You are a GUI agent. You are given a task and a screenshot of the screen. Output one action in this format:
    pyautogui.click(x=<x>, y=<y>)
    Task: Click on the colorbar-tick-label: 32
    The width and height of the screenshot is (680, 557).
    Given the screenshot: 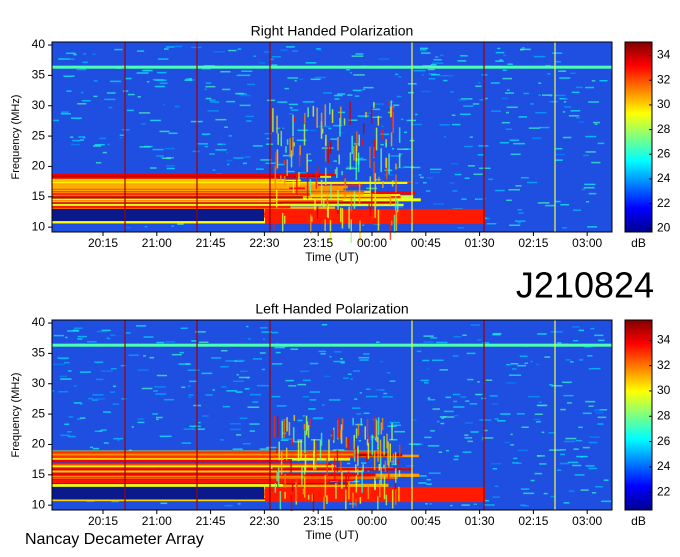 What is the action you would take?
    pyautogui.click(x=664, y=365)
    